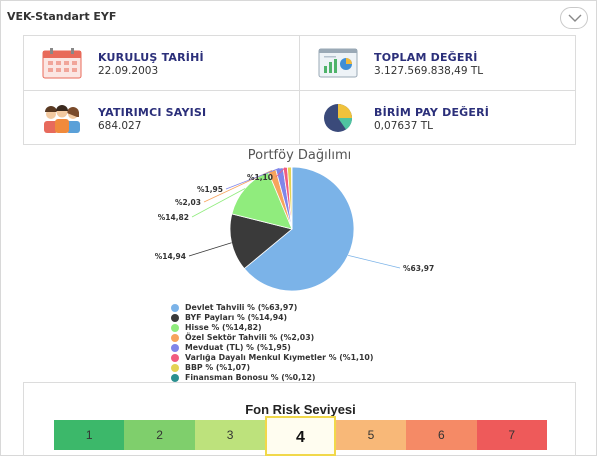 Image resolution: width=597 pixels, height=456 pixels. Describe the element at coordinates (62, 119) in the screenshot. I see `people-icon` at that location.